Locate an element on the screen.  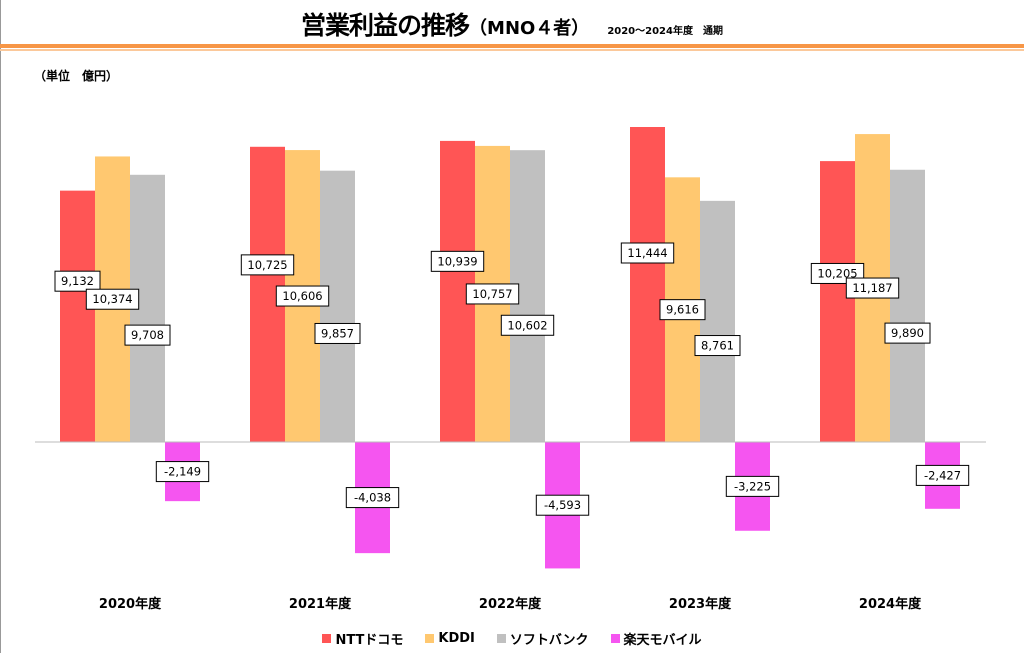
data-label: 9,890 is located at coordinates (907, 333).